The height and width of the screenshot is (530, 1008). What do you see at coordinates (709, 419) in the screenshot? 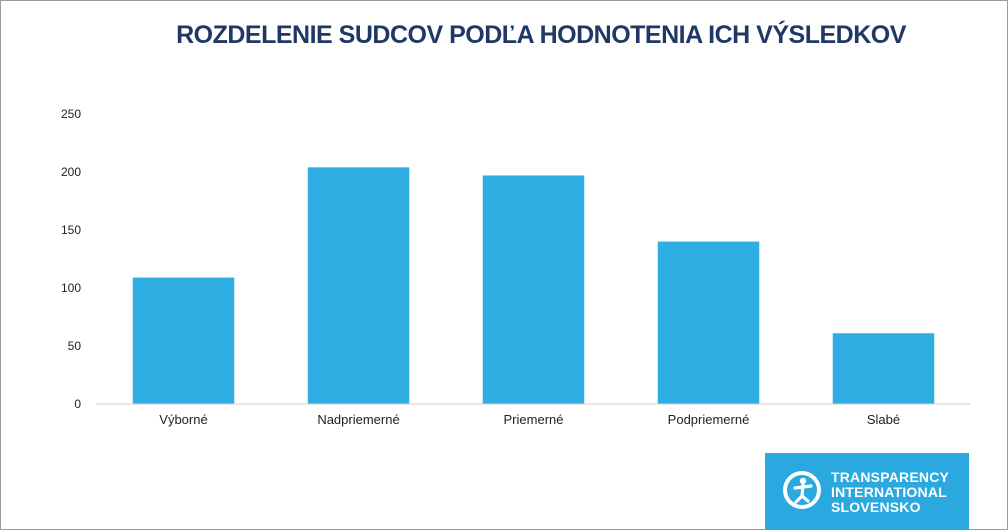
I see `x-category-label: Podpriemerné` at bounding box center [709, 419].